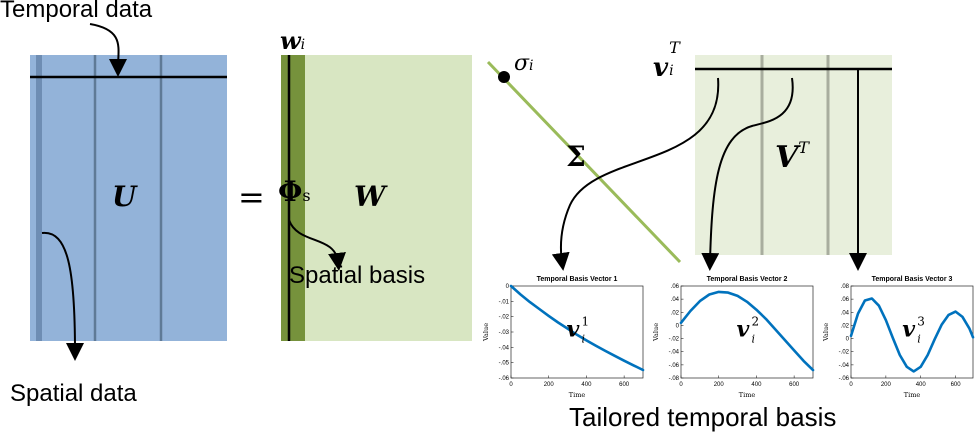  Describe the element at coordinates (845, 287) in the screenshot. I see `y-tick-label: .08` at that location.